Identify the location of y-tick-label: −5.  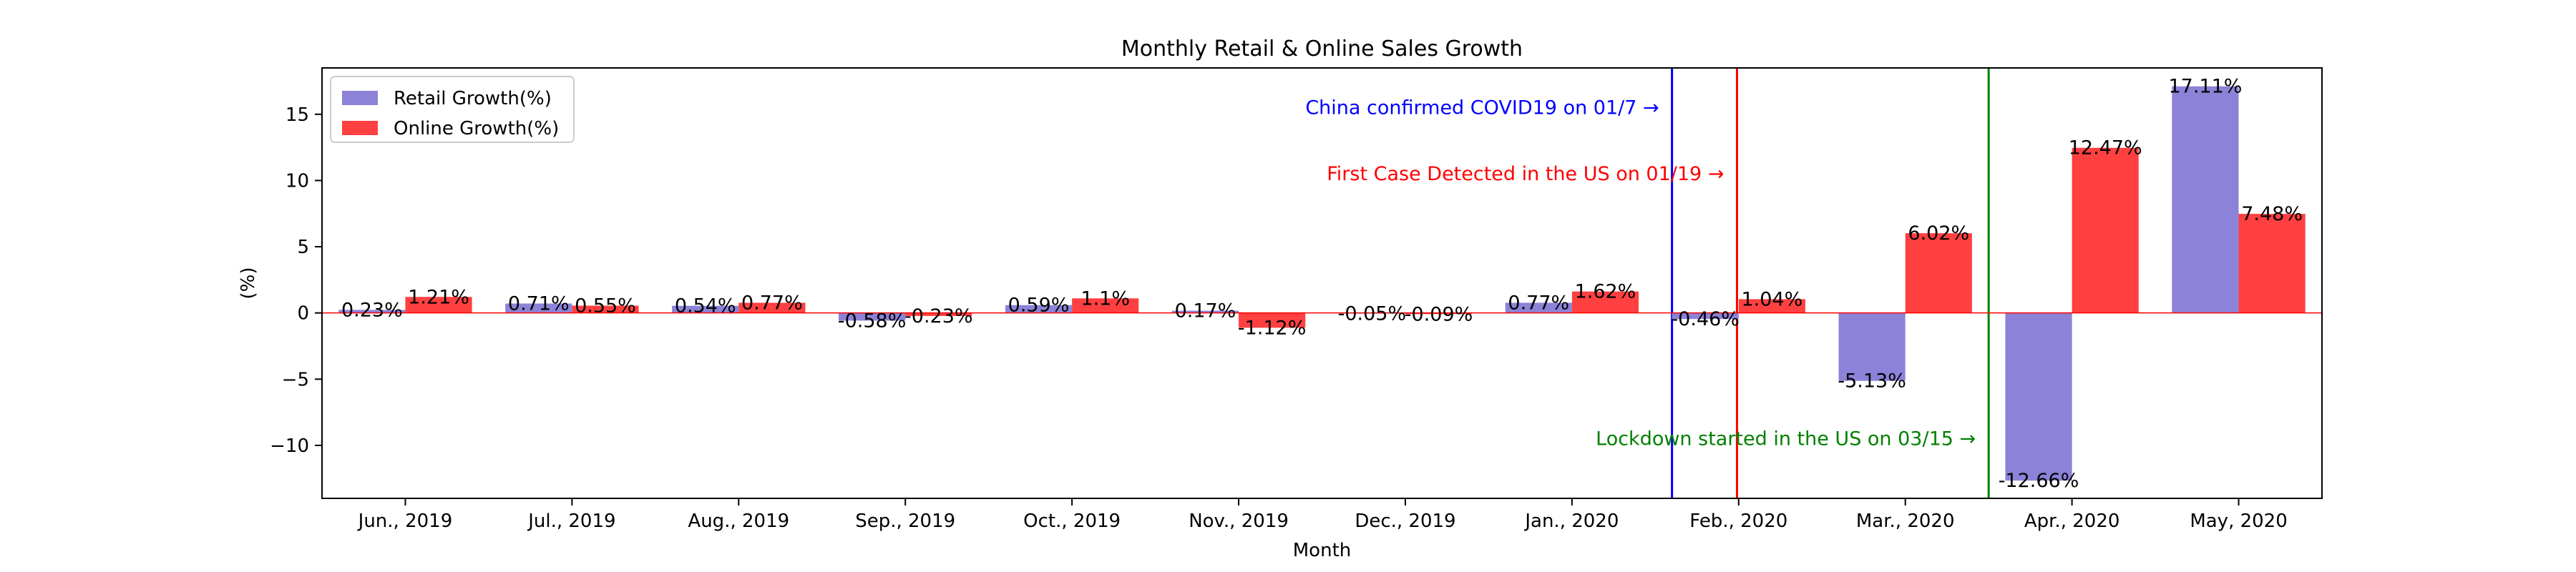
(295, 379).